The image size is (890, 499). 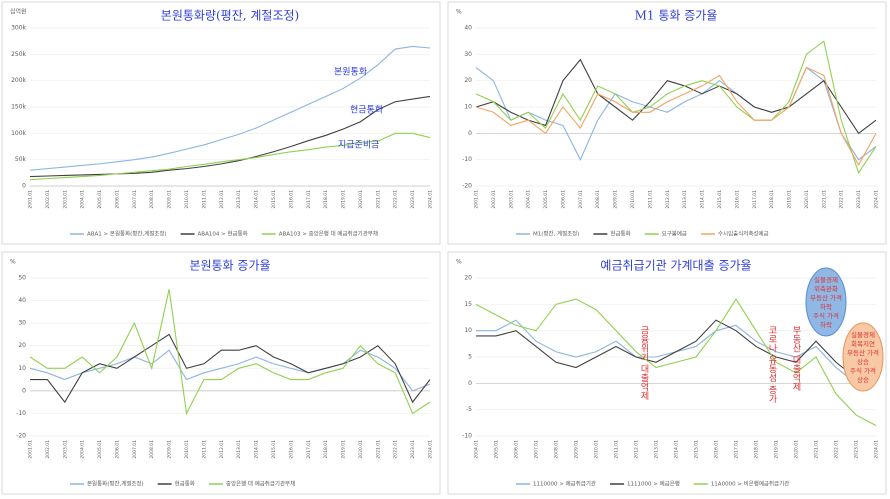 What do you see at coordinates (653, 484) in the screenshot?
I see `legend-label: 1111000 > 예금은행` at bounding box center [653, 484].